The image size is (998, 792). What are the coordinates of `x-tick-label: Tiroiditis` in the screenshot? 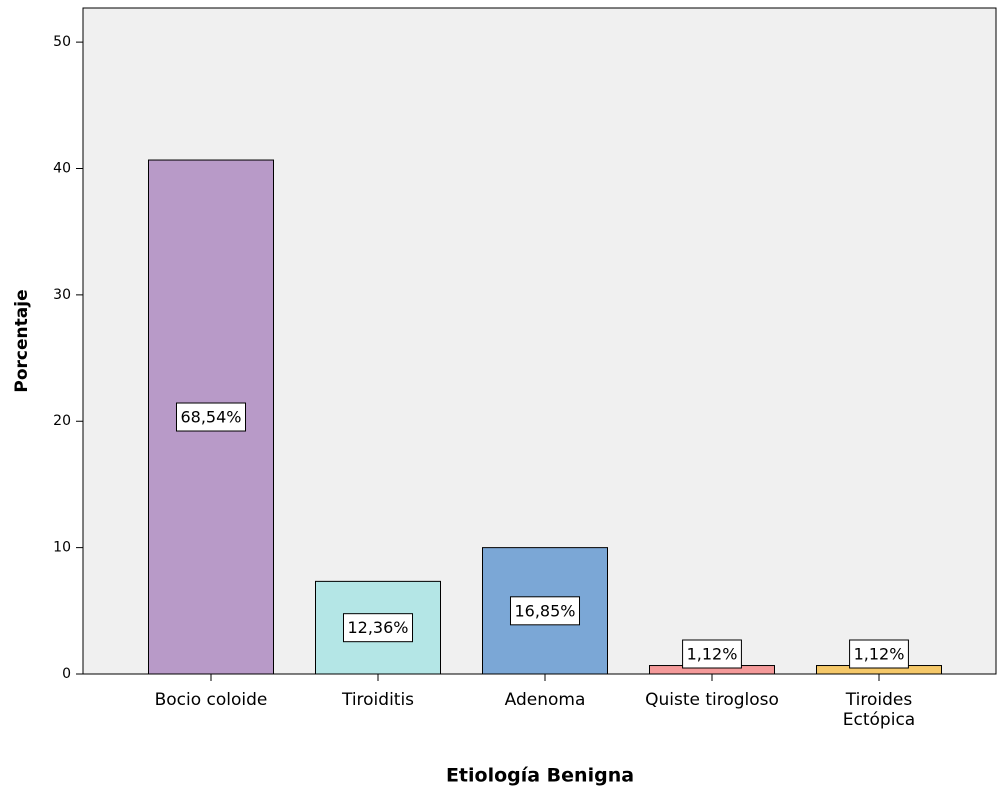 It's located at (378, 700).